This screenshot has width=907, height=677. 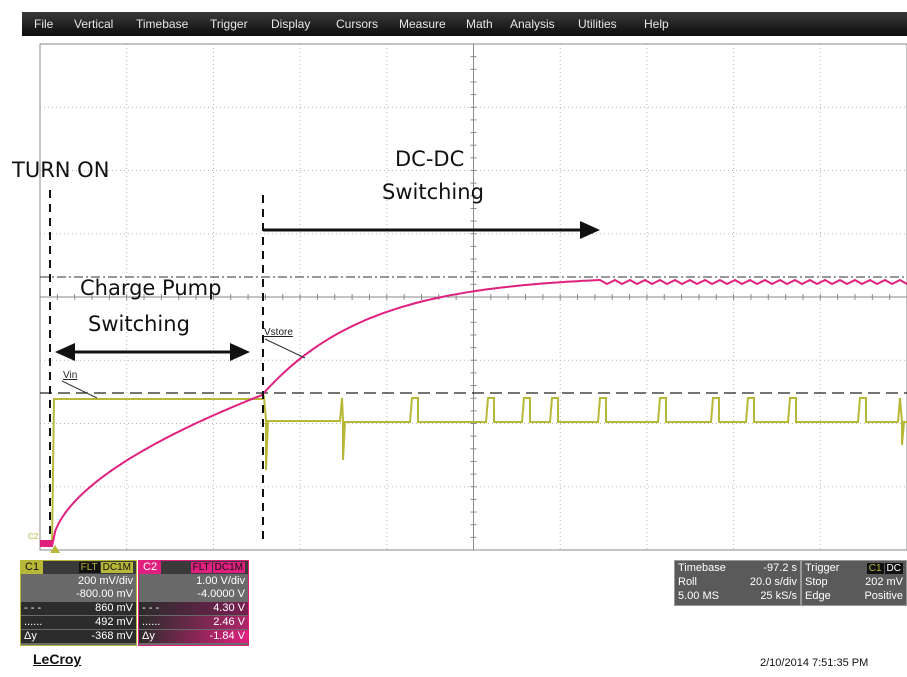 What do you see at coordinates (285, 348) in the screenshot?
I see `vstore-label-leader` at bounding box center [285, 348].